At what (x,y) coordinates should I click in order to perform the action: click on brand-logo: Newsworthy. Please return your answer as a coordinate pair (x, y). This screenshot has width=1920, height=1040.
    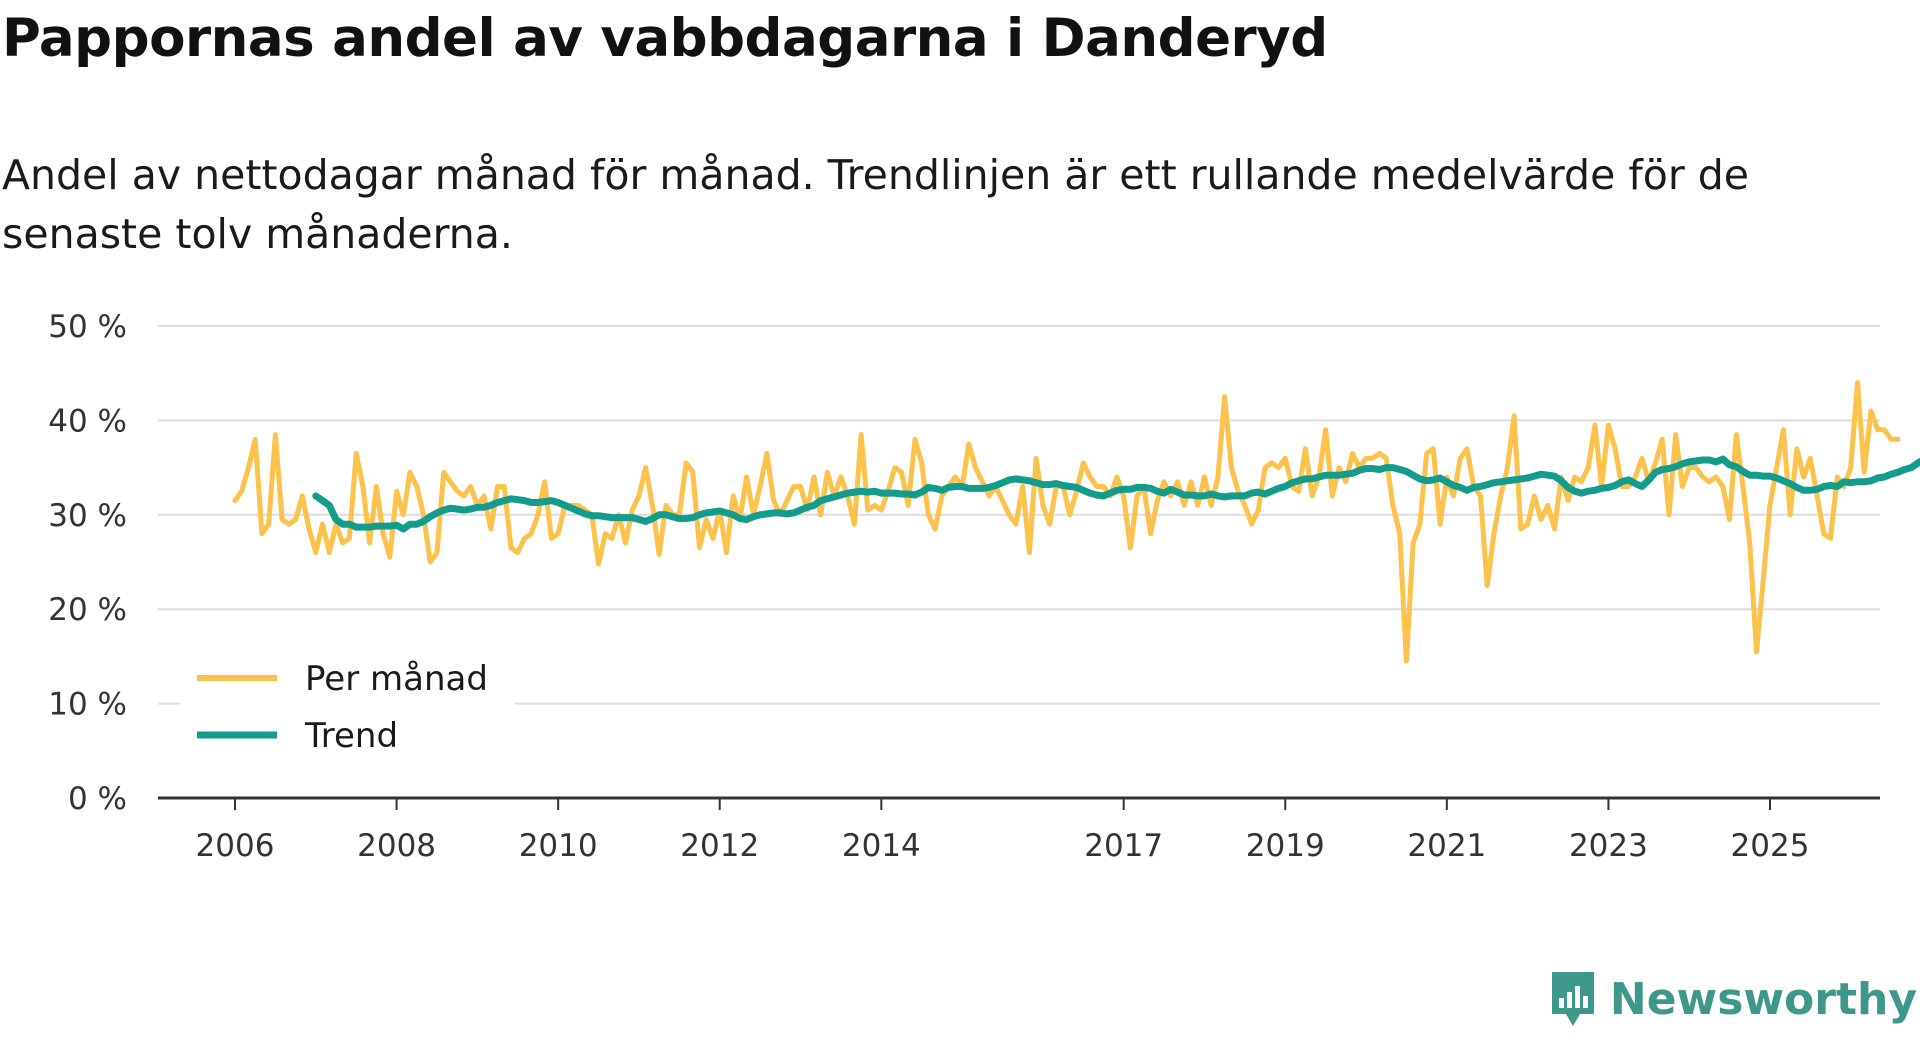
    Looking at the image, I should click on (1732, 999).